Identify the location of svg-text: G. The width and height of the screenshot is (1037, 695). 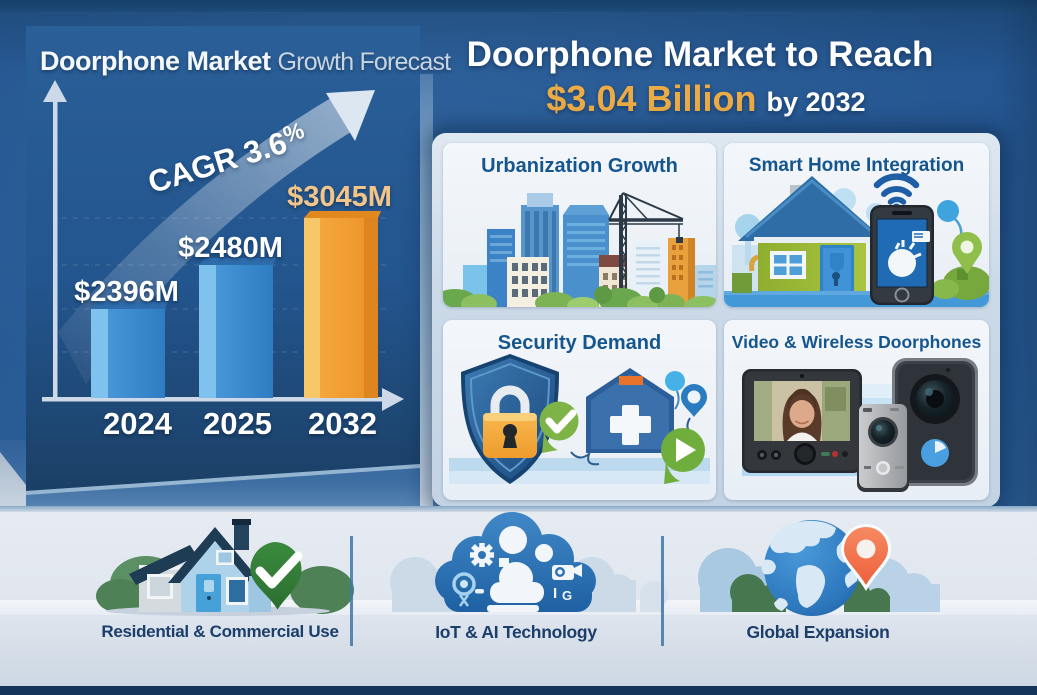
(567, 595).